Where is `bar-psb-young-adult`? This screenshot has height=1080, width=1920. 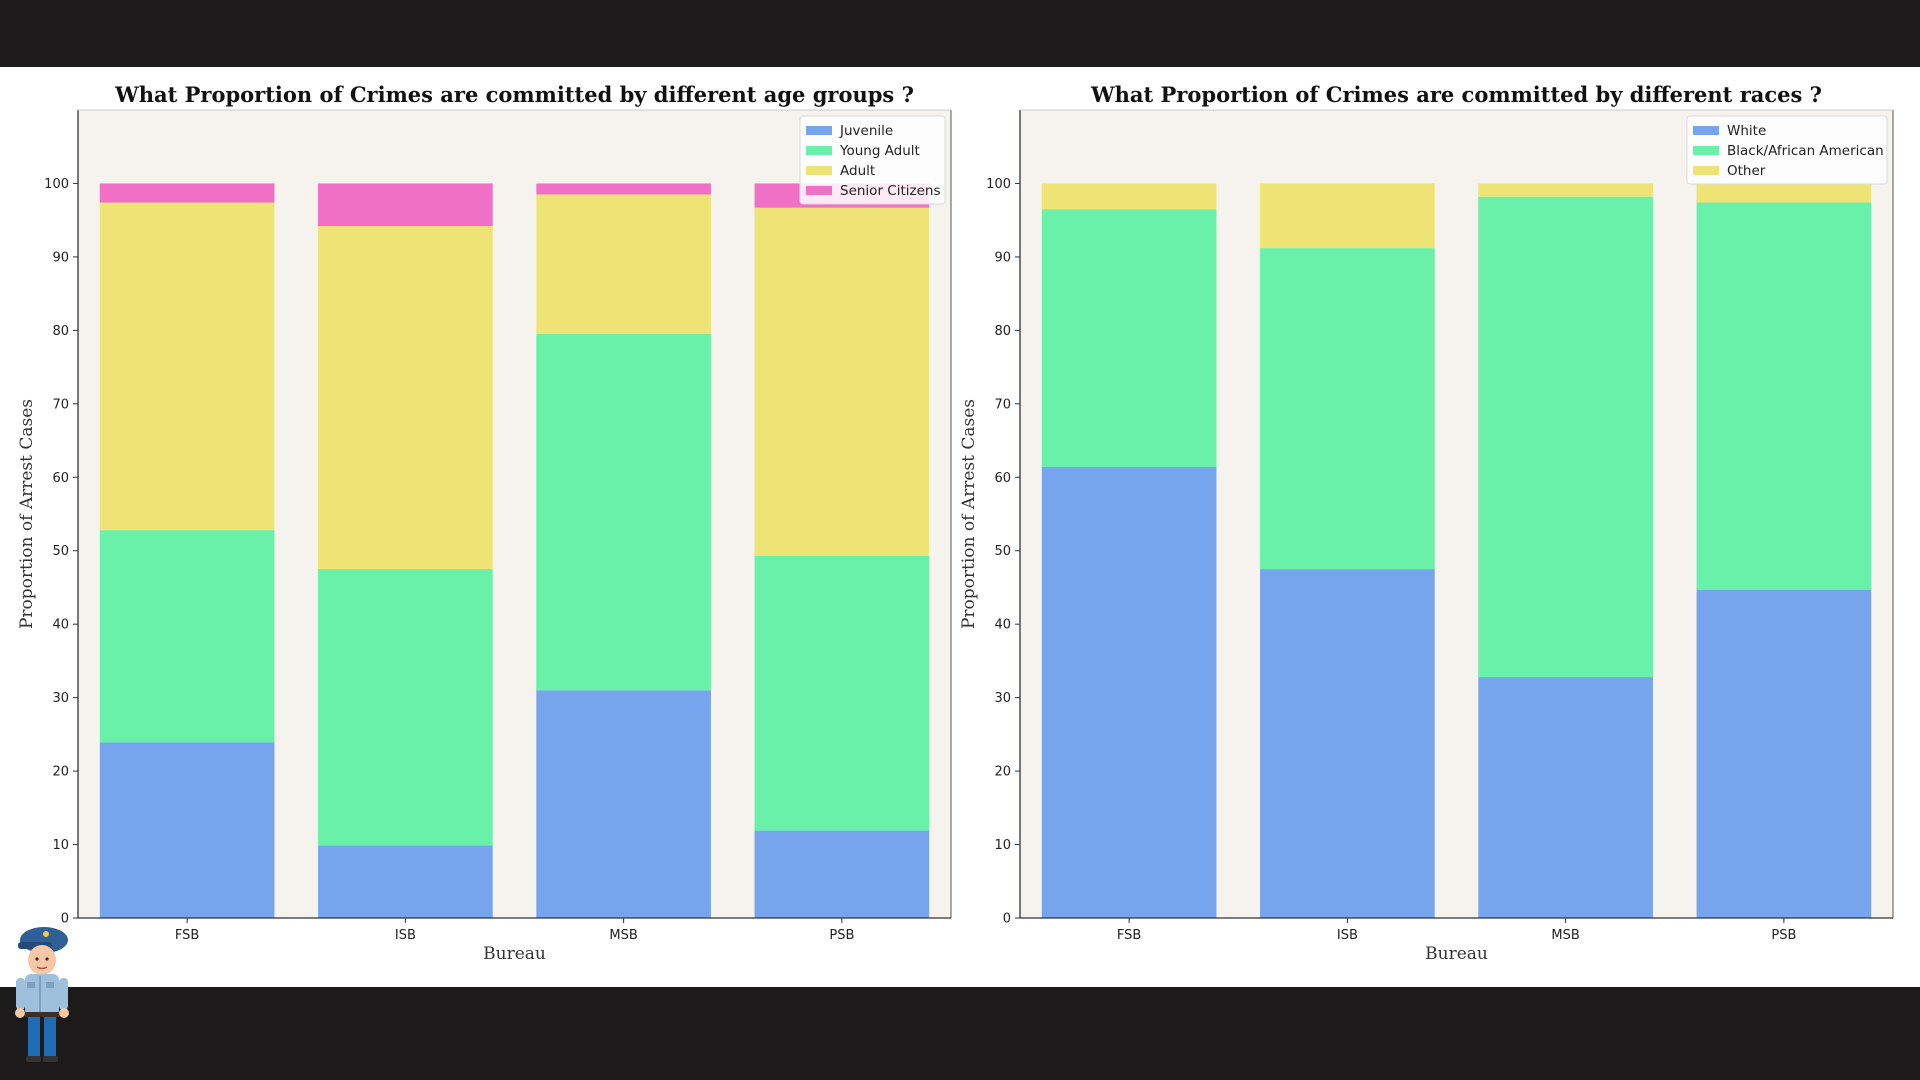
bar-psb-young-adult is located at coordinates (842, 693).